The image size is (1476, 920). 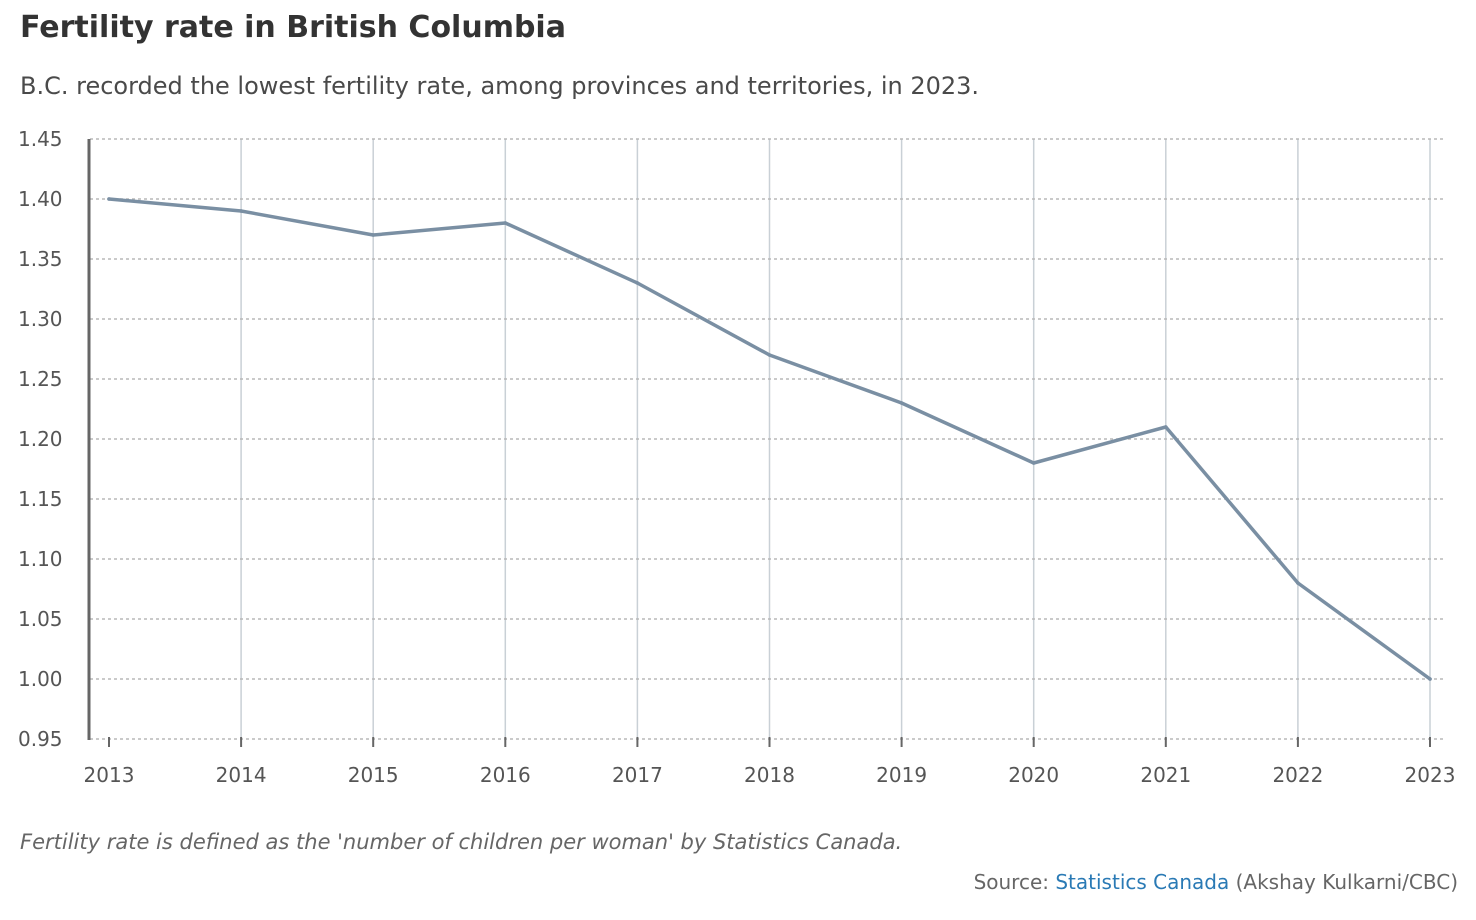 I want to click on chart-title: Fertility rate in British Columbia, so click(x=293, y=27).